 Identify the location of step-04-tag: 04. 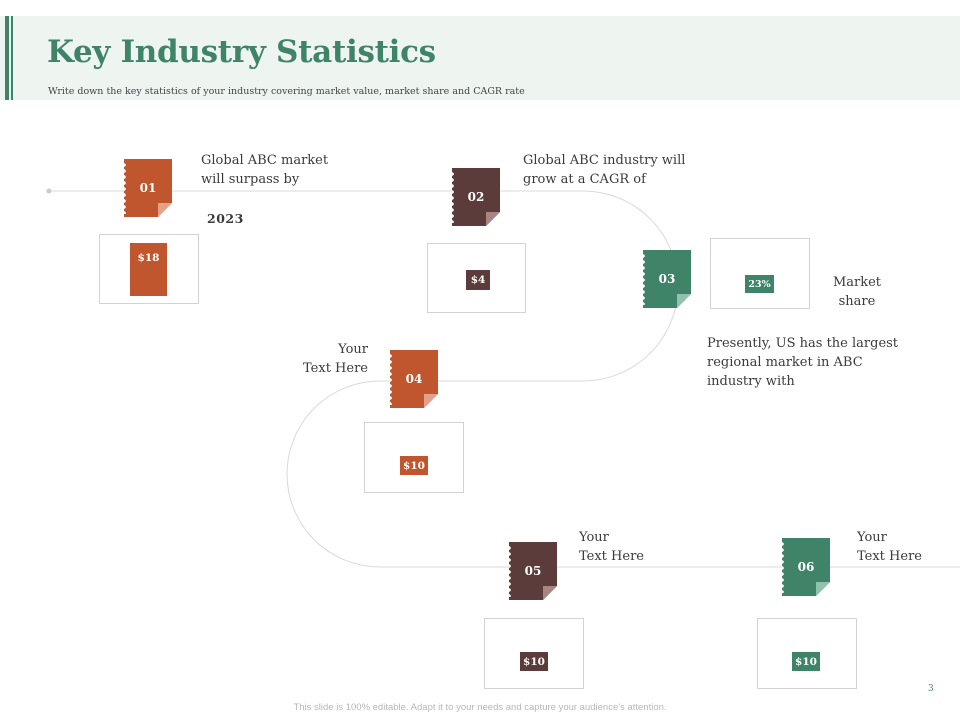
(414, 379).